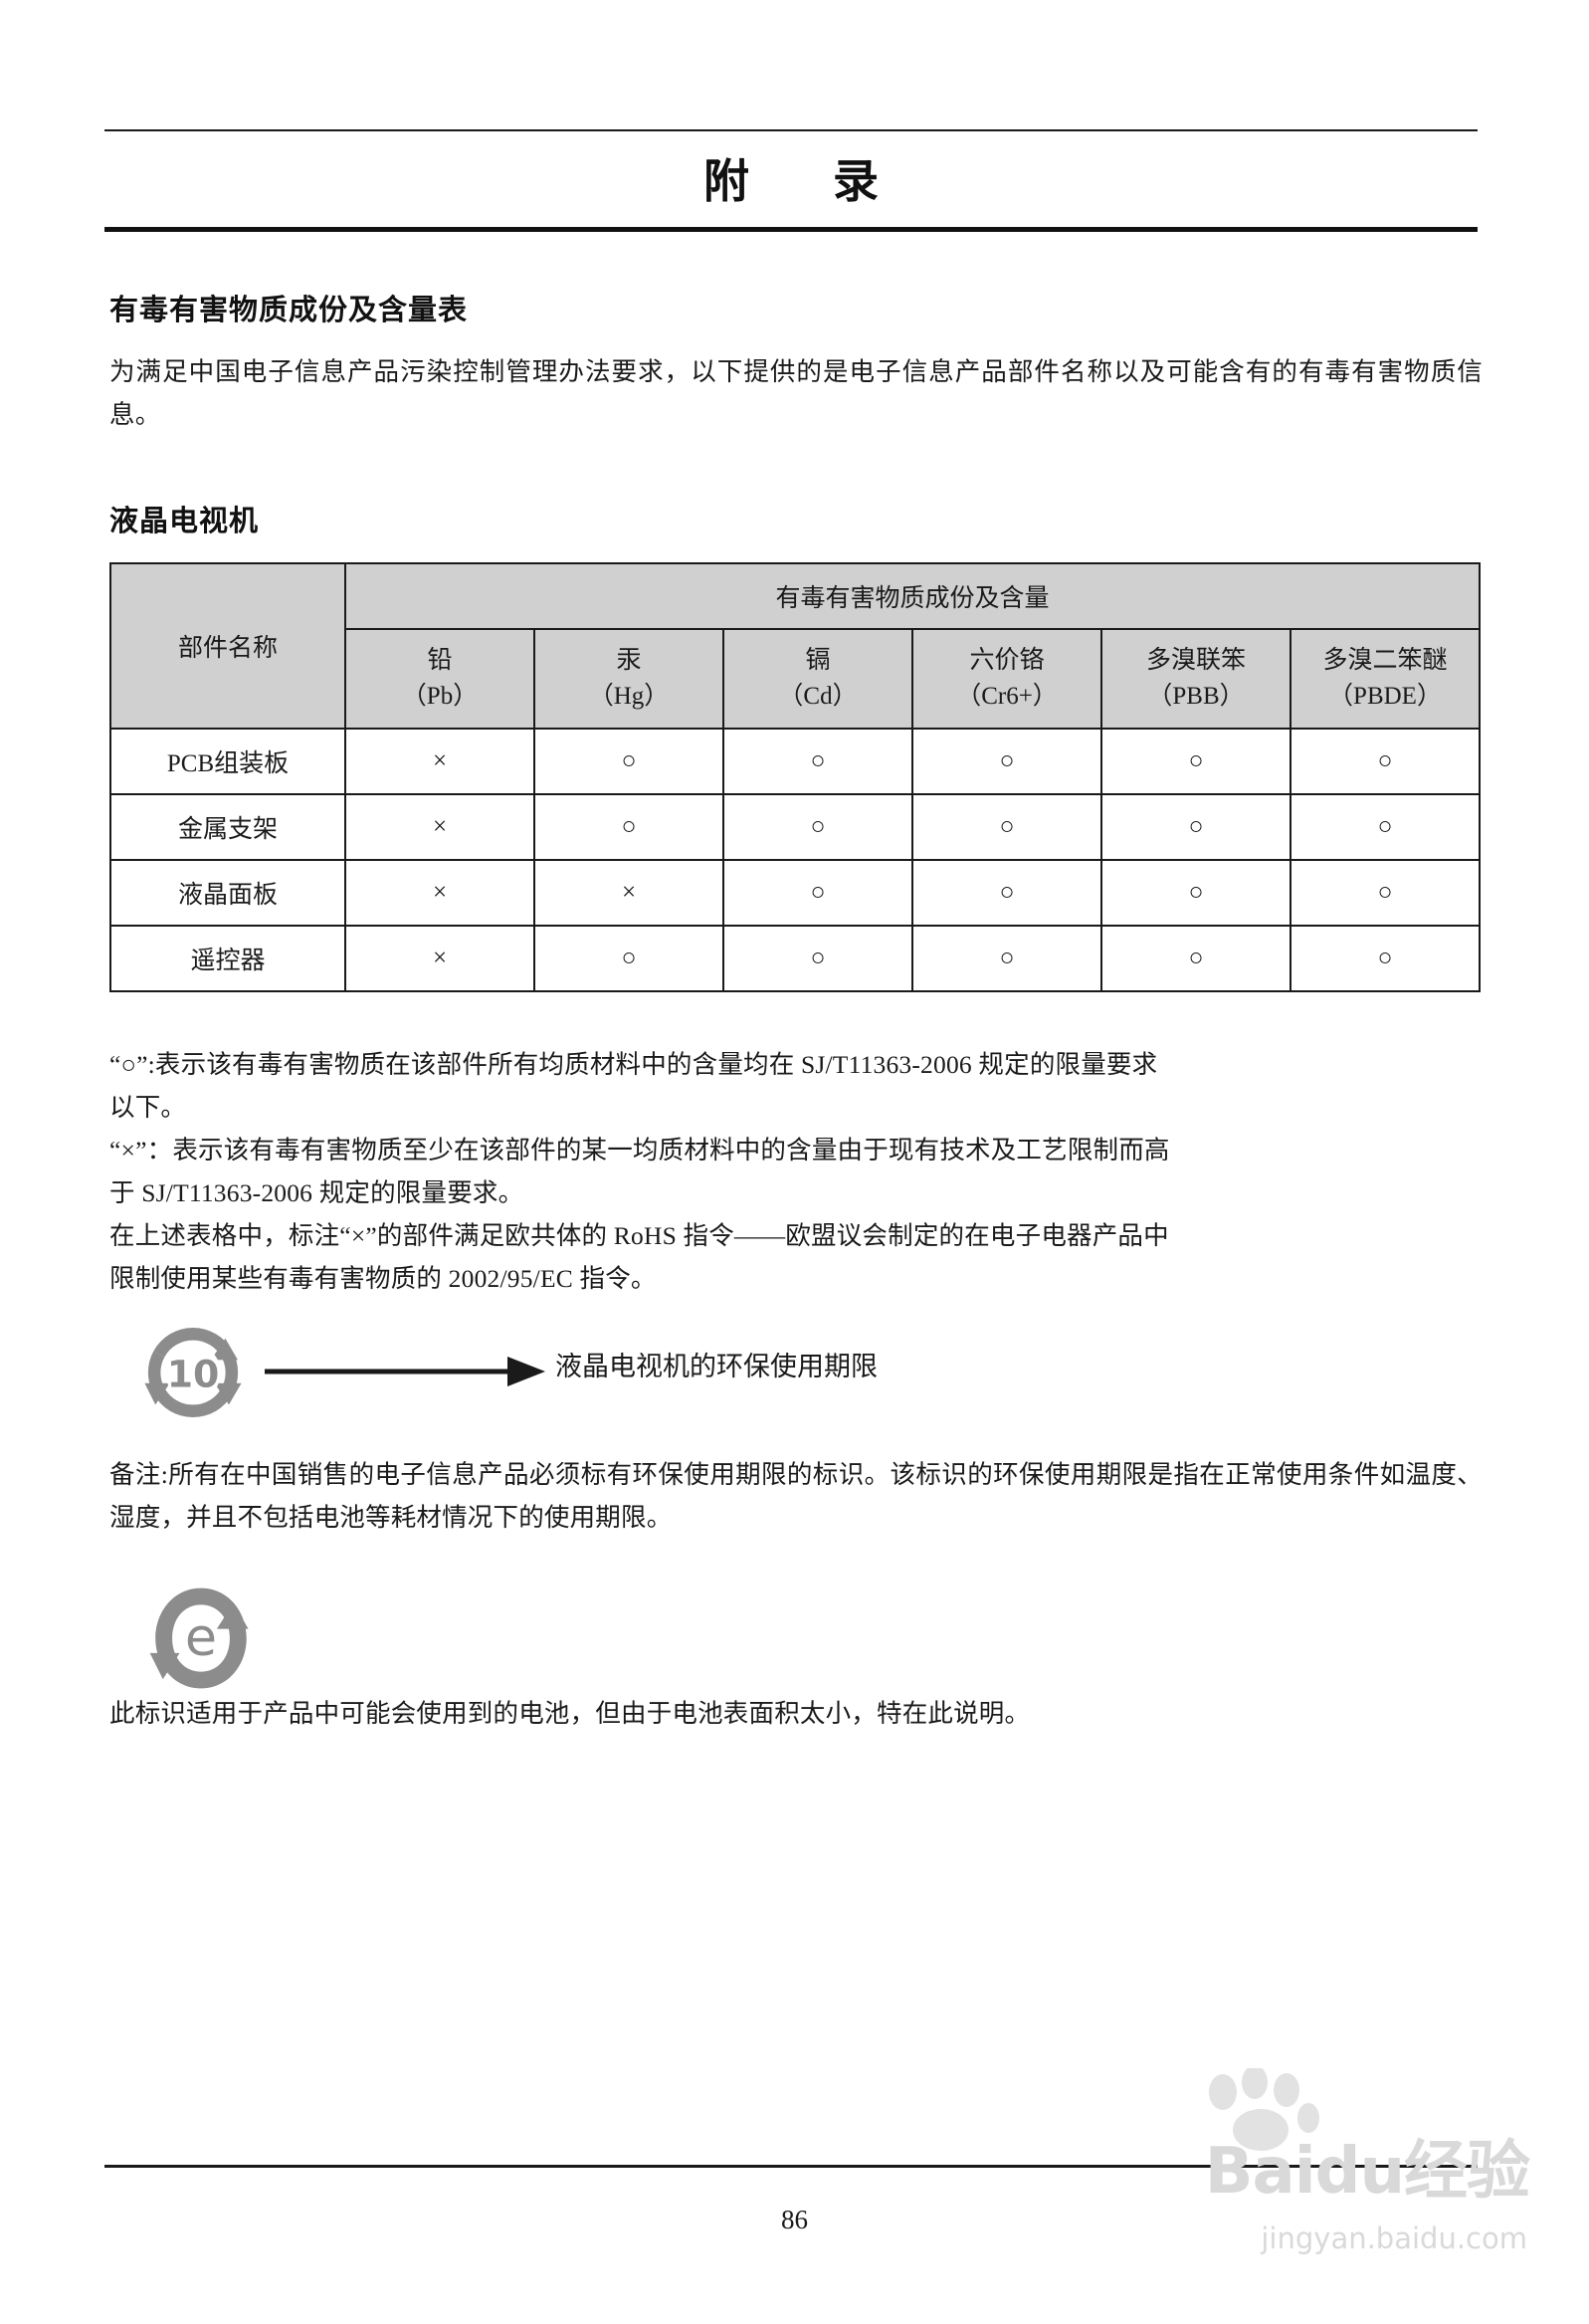  What do you see at coordinates (227, 958) in the screenshot?
I see `row-part-name: 遥控器` at bounding box center [227, 958].